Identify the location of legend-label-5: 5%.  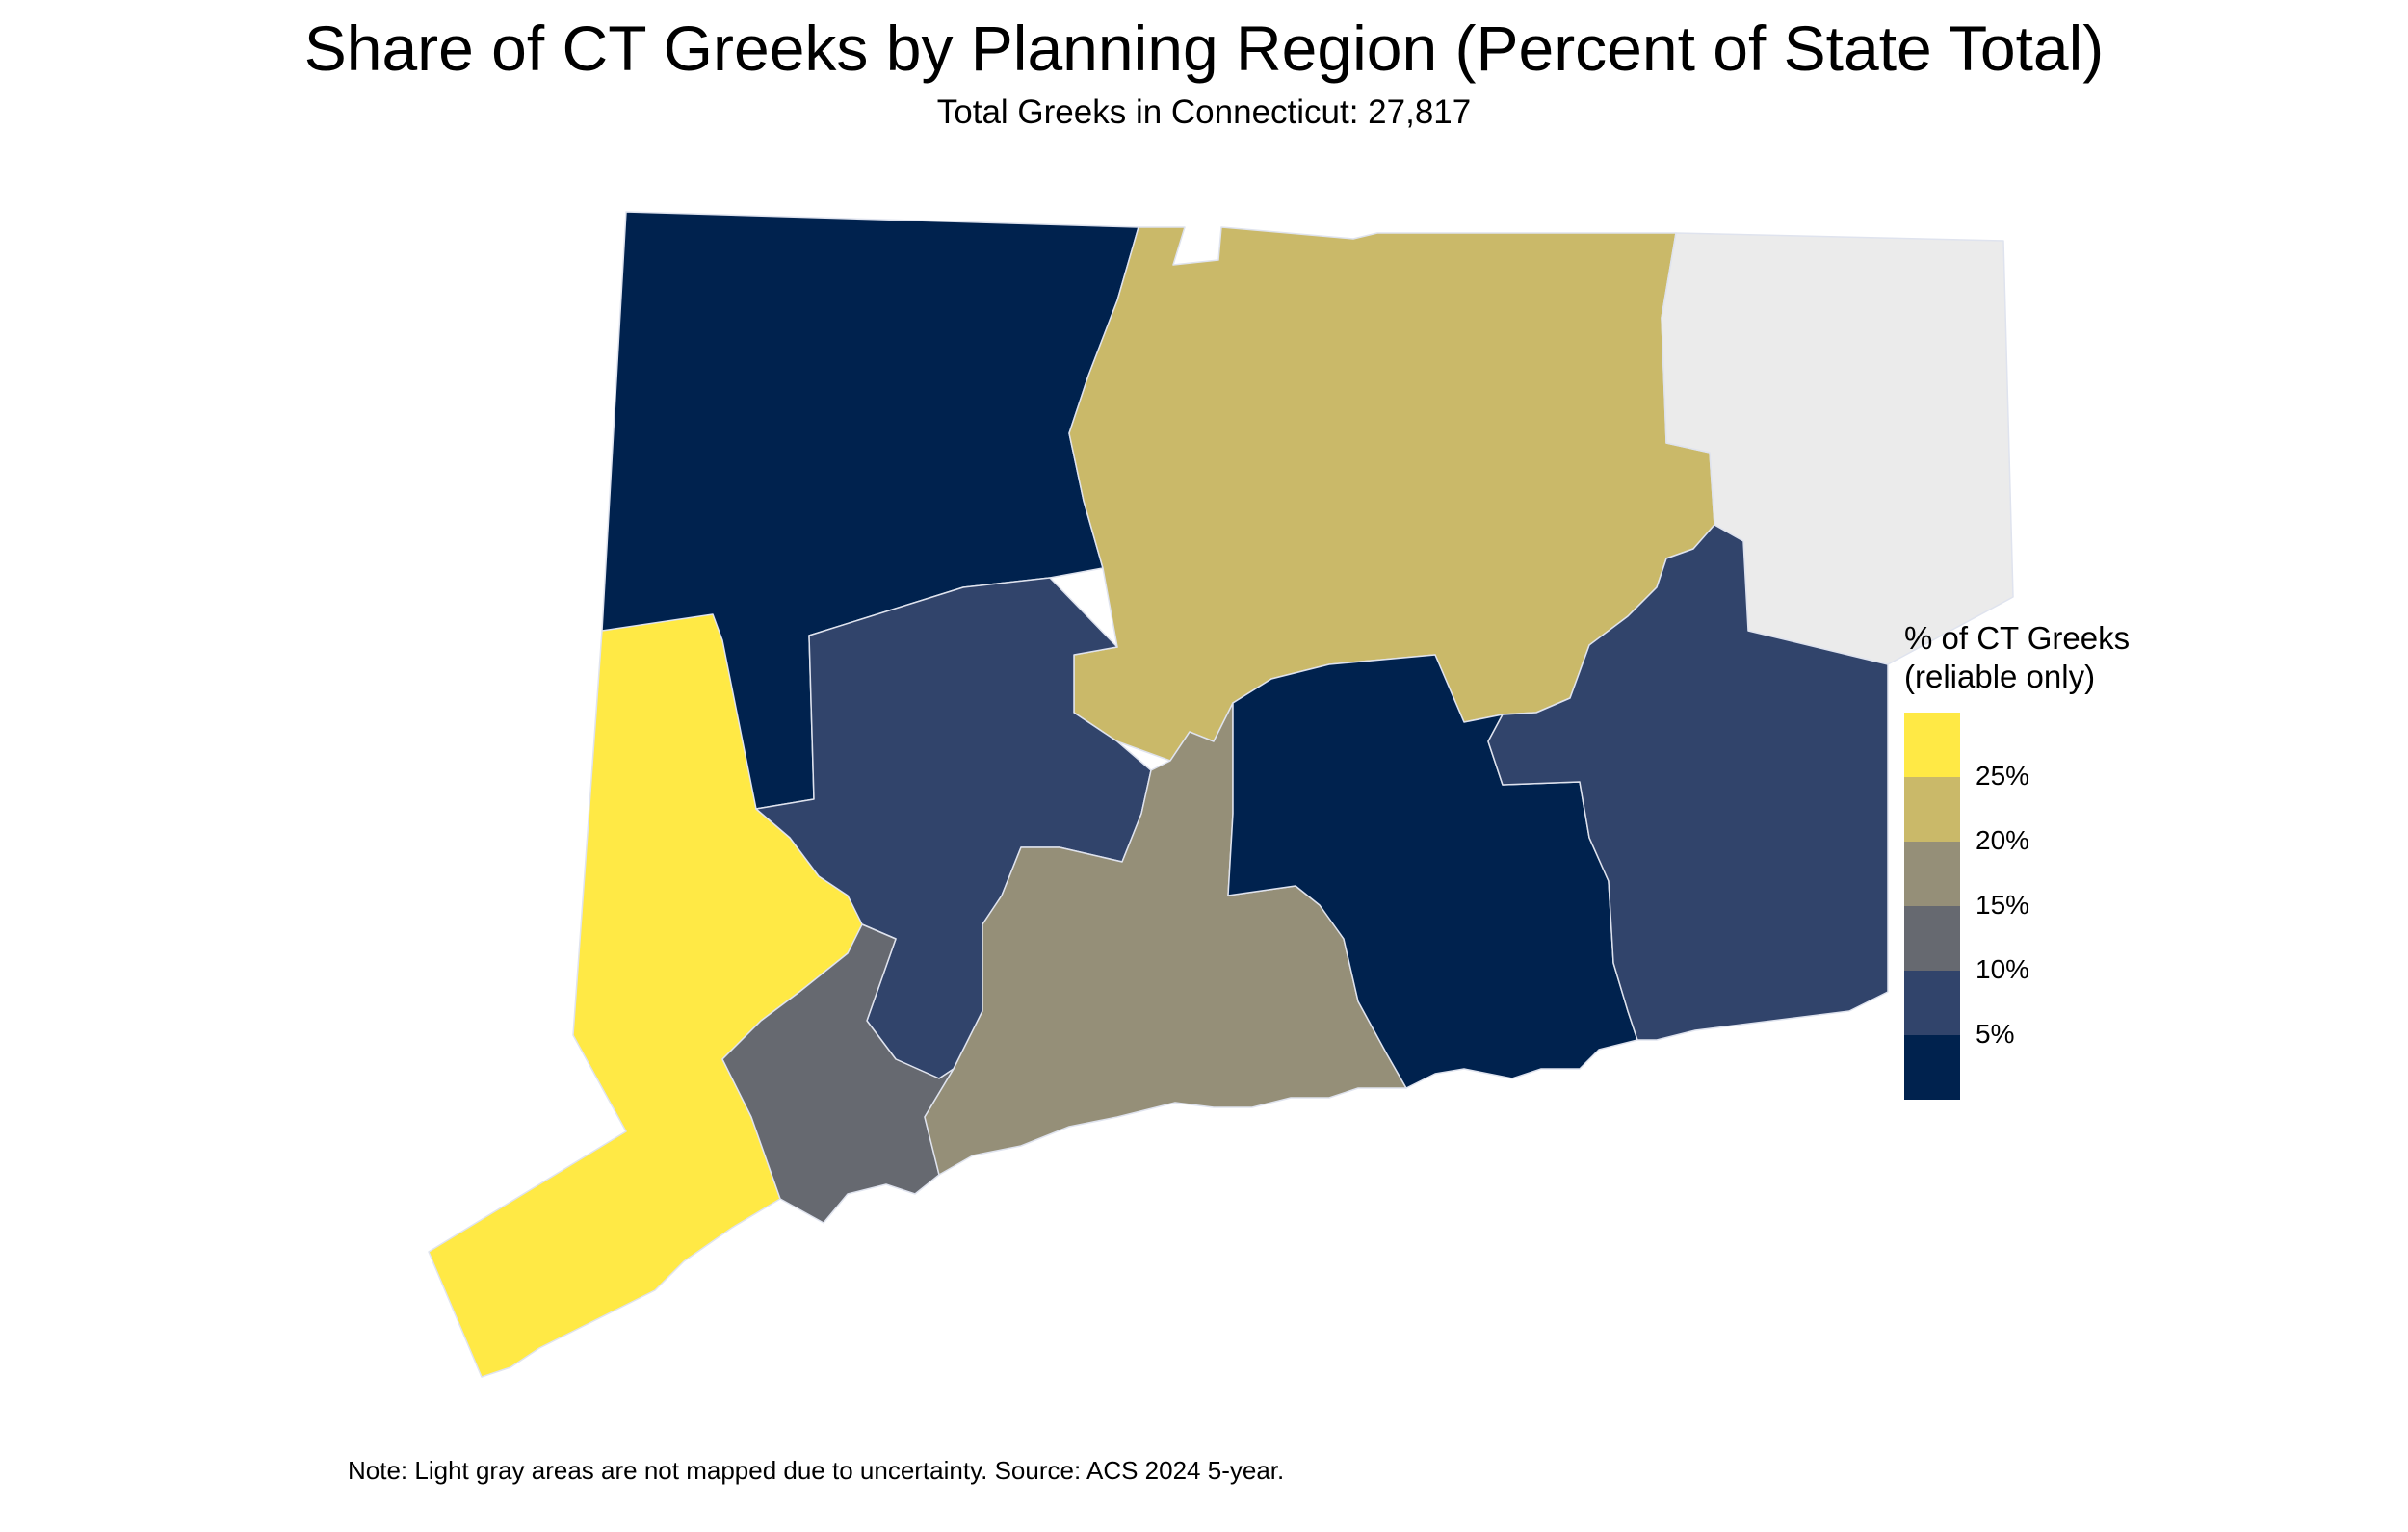
(1995, 1034).